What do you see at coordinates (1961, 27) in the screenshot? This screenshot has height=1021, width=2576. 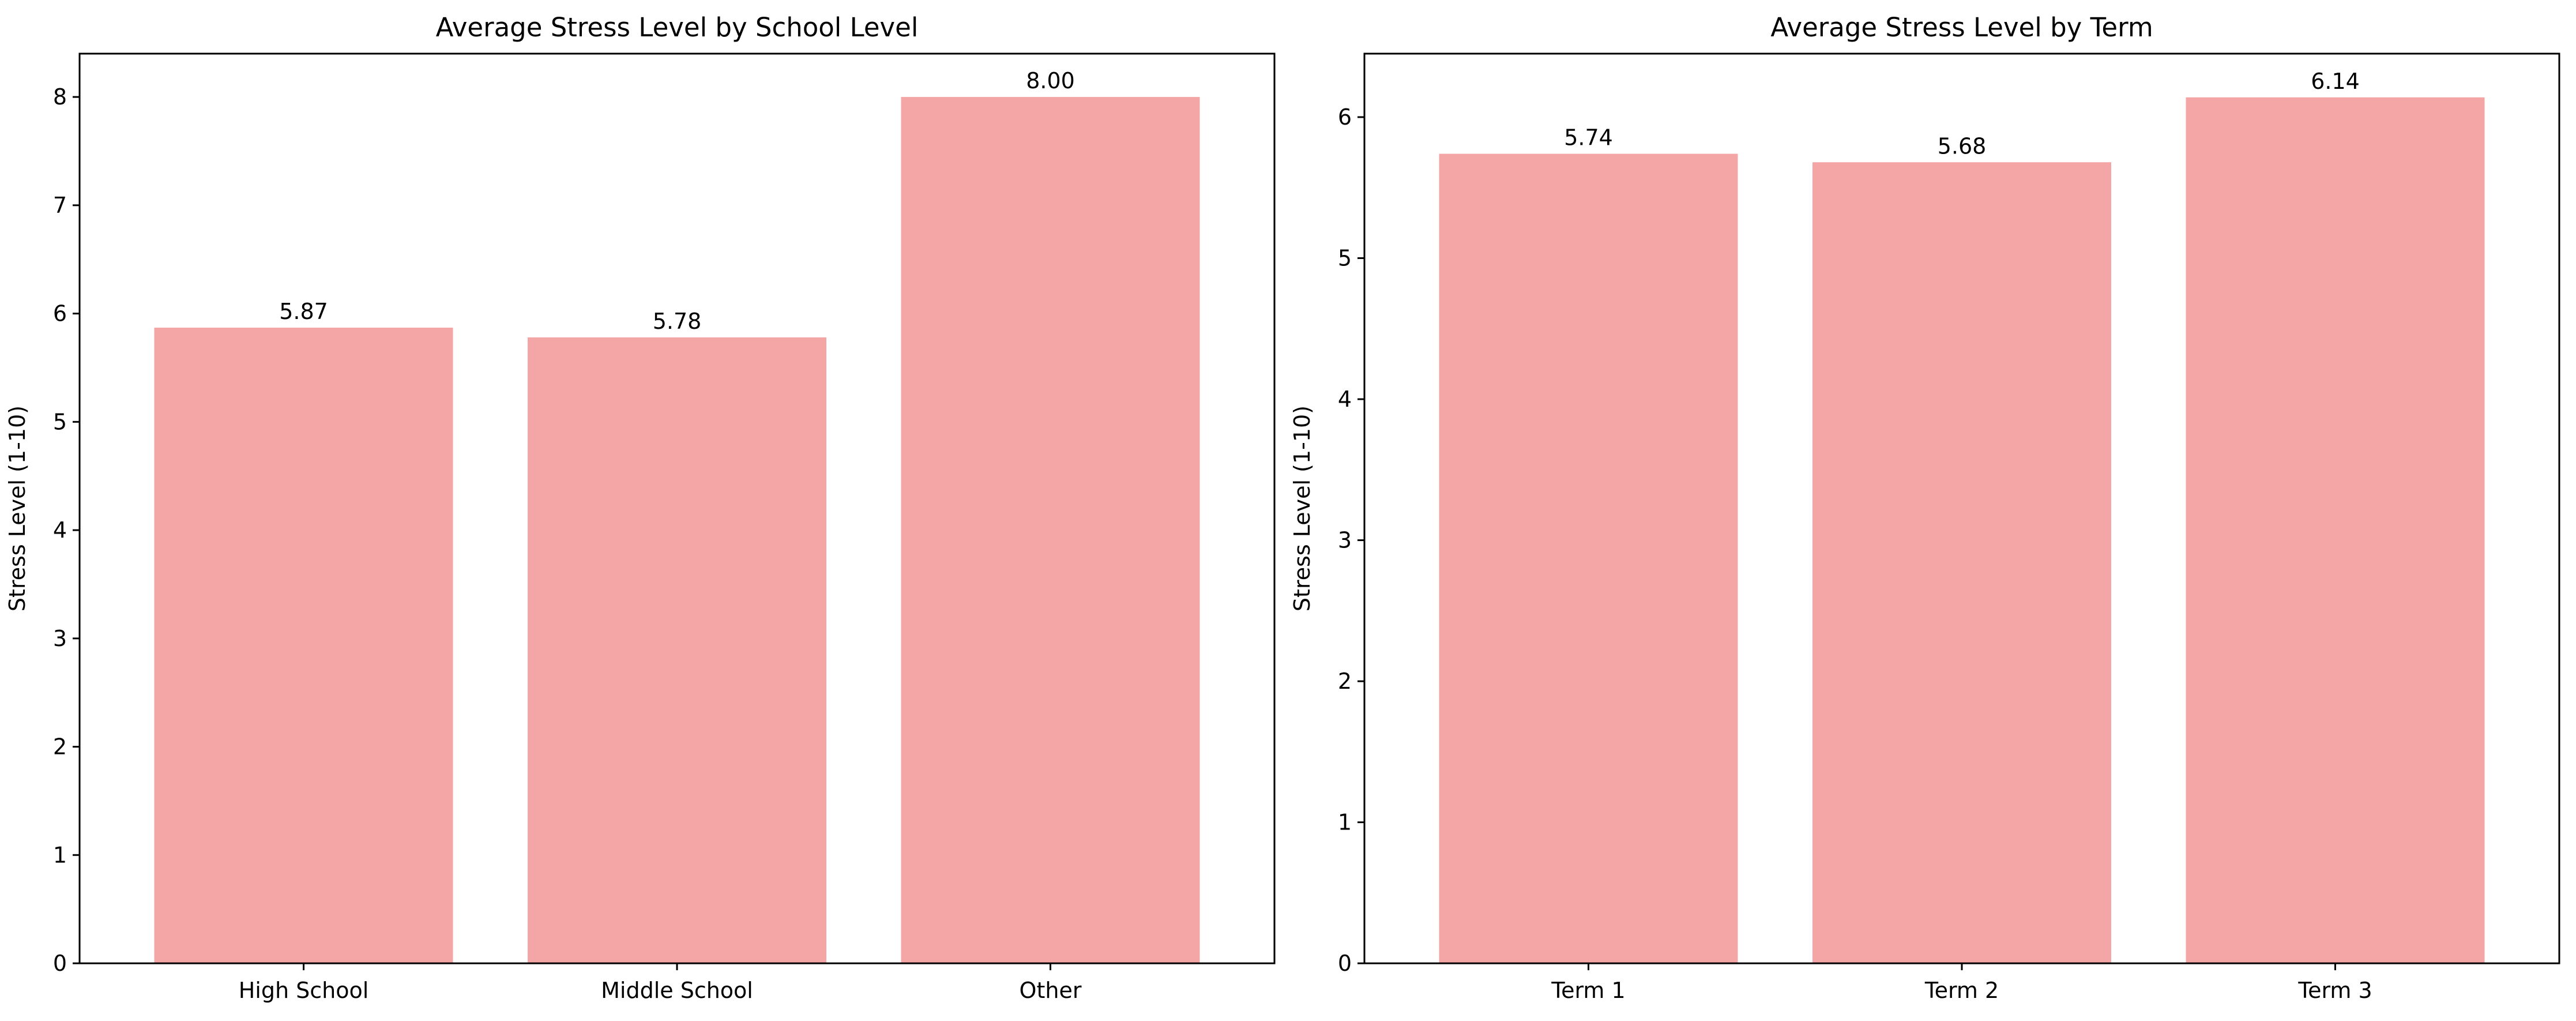 I see `chart-title: Average Stress Level by Term` at bounding box center [1961, 27].